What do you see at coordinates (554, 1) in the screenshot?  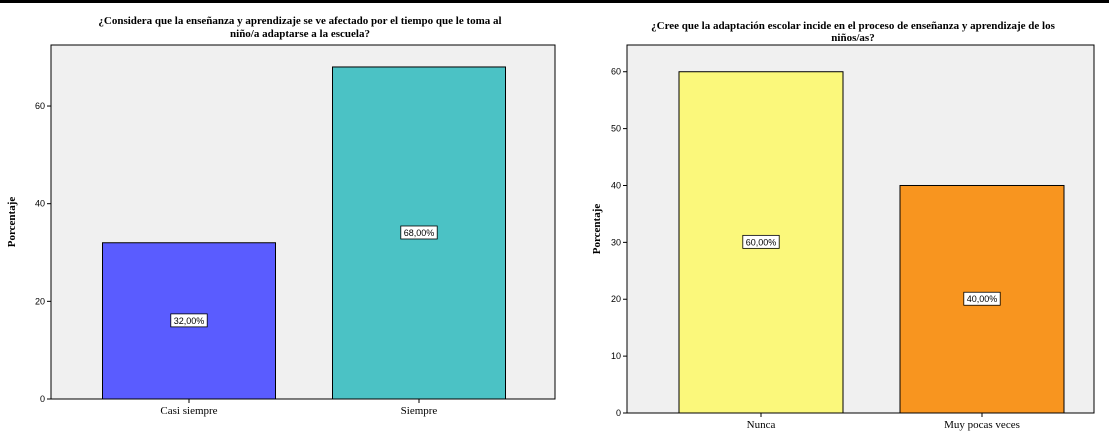 I see `top-rule` at bounding box center [554, 1].